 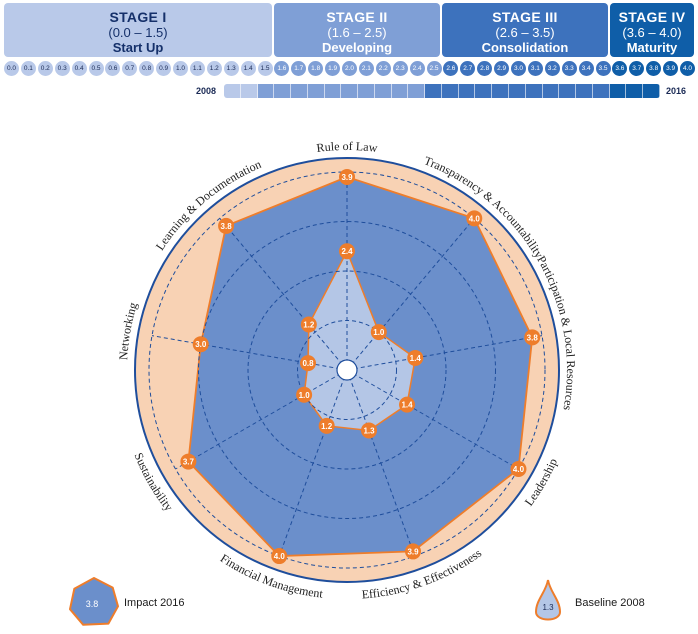 What do you see at coordinates (502, 68) in the screenshot?
I see `scale-tick: 2.9` at bounding box center [502, 68].